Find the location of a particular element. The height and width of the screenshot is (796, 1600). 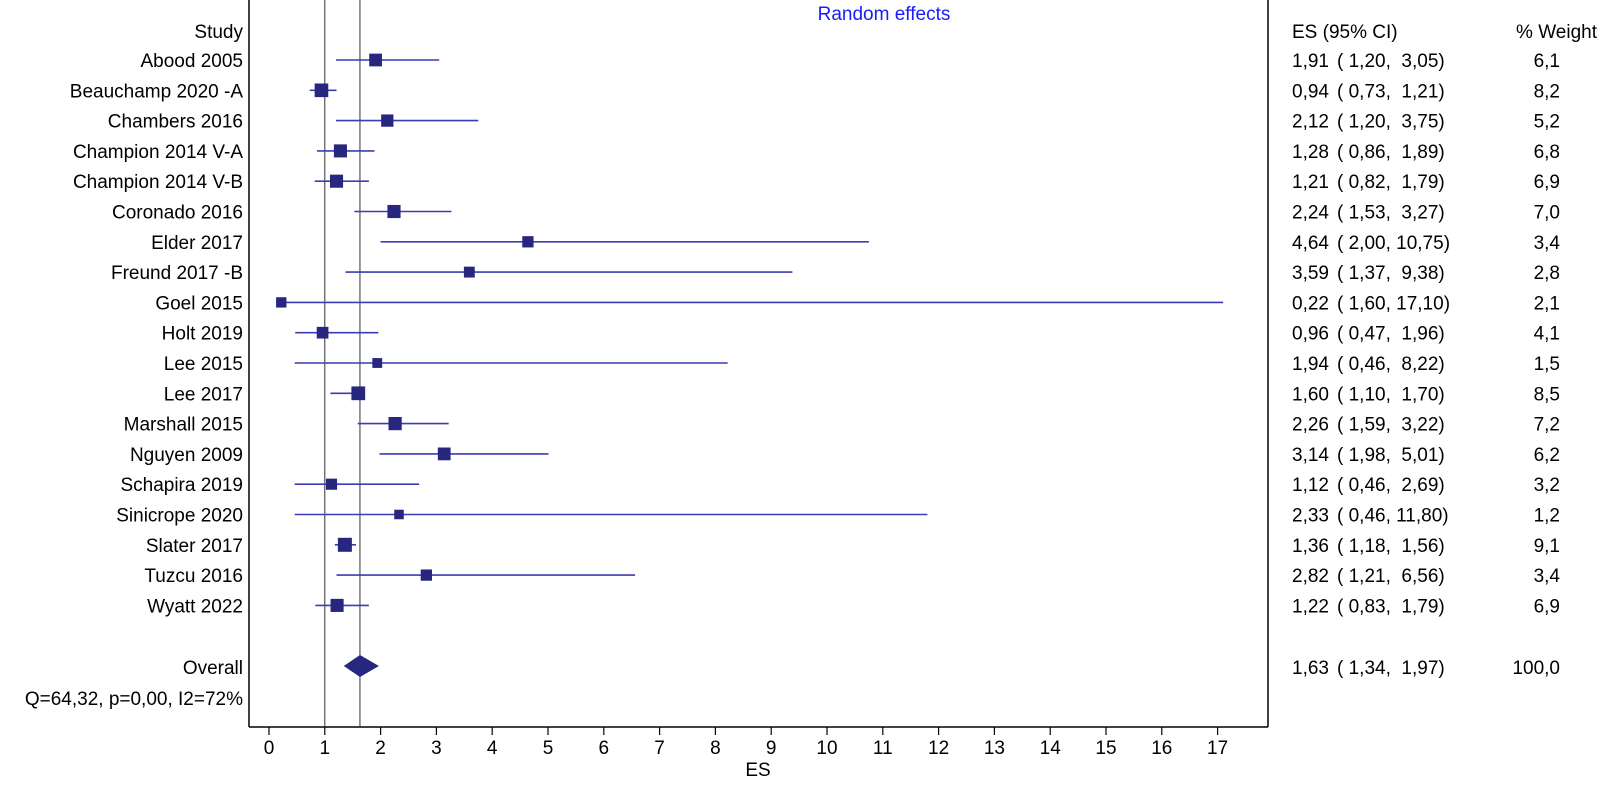

study-row: Goel 2015 0,22 ( 1,60, 17,10) 2,1 is located at coordinates (857, 303).